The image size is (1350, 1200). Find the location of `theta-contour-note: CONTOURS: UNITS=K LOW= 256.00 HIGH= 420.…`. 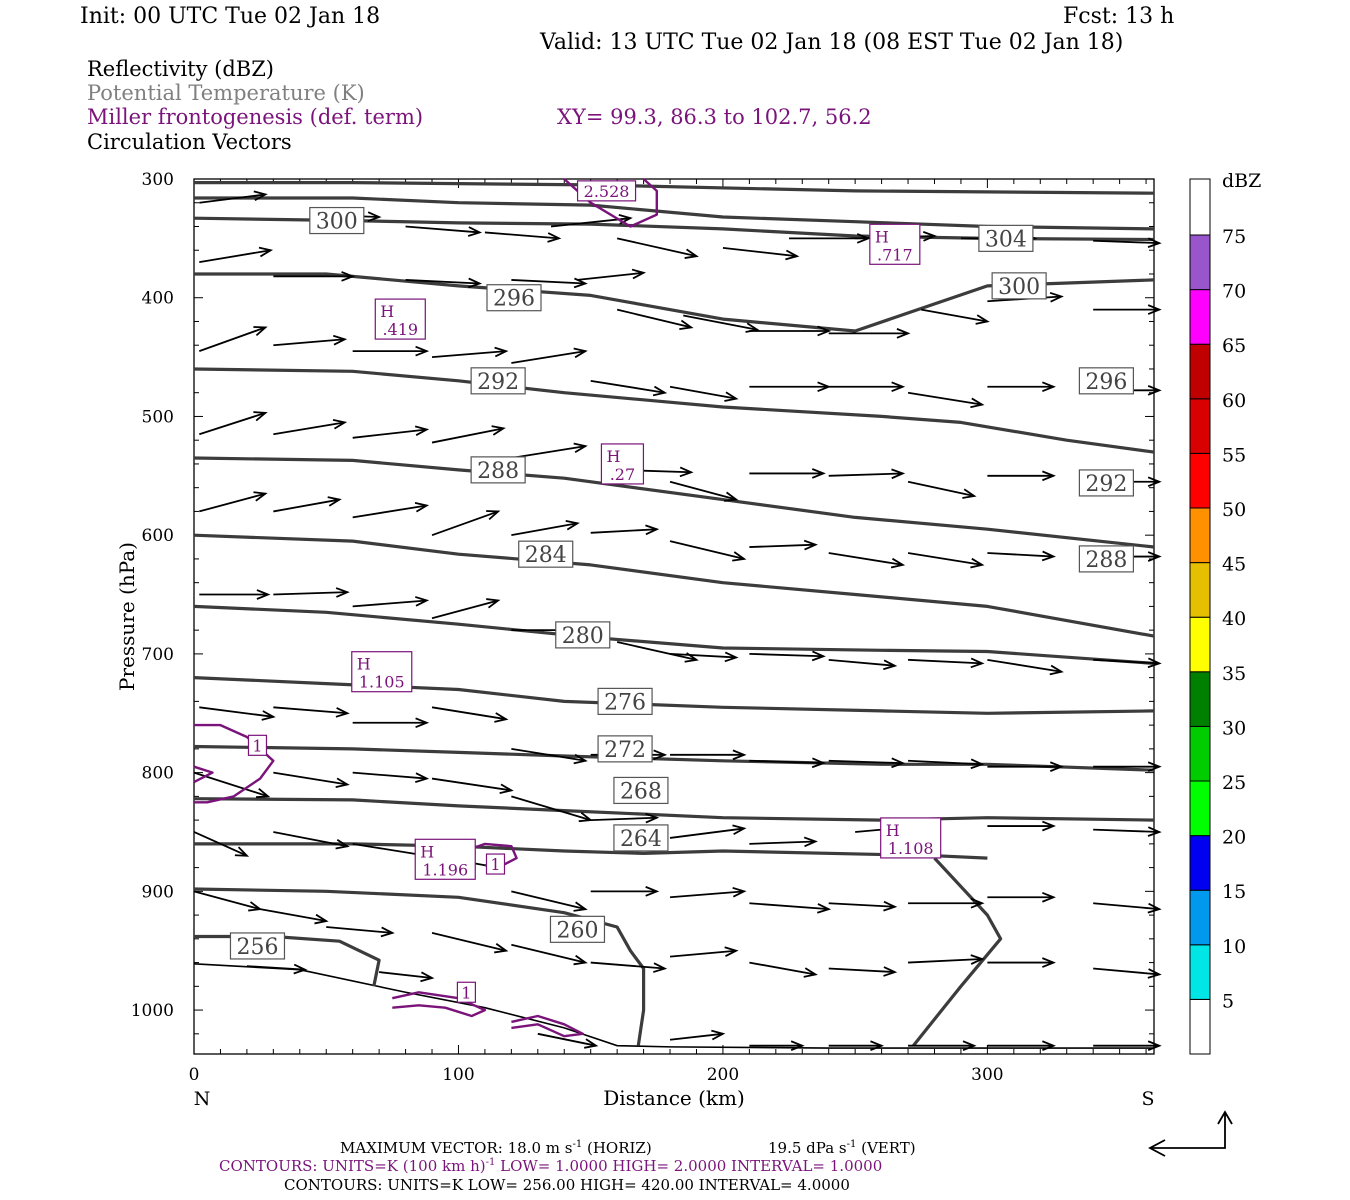

theta-contour-note: CONTOURS: UNITS=K LOW= 256.00 HIGH= 420.… is located at coordinates (567, 1185).